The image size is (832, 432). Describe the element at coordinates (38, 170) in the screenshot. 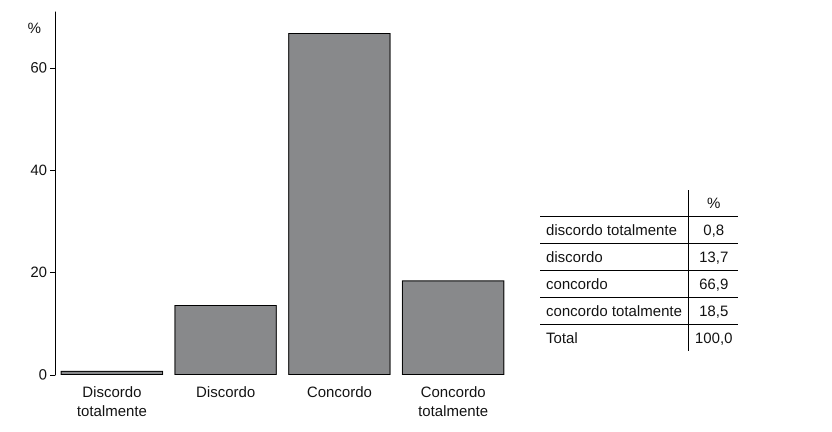

I see `y-tick-label: 40` at that location.